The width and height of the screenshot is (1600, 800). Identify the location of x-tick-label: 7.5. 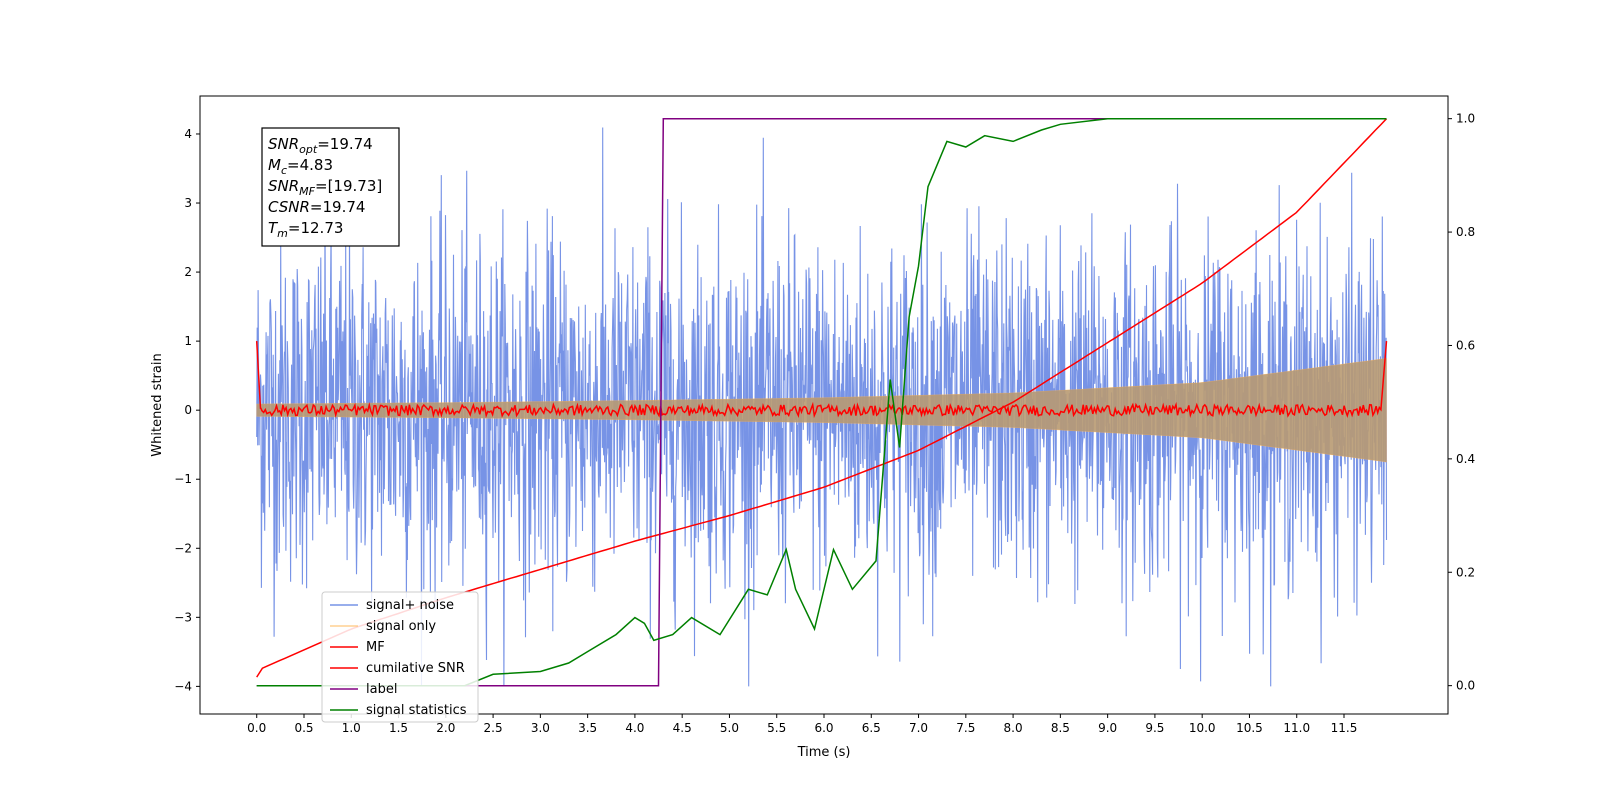
(965, 728).